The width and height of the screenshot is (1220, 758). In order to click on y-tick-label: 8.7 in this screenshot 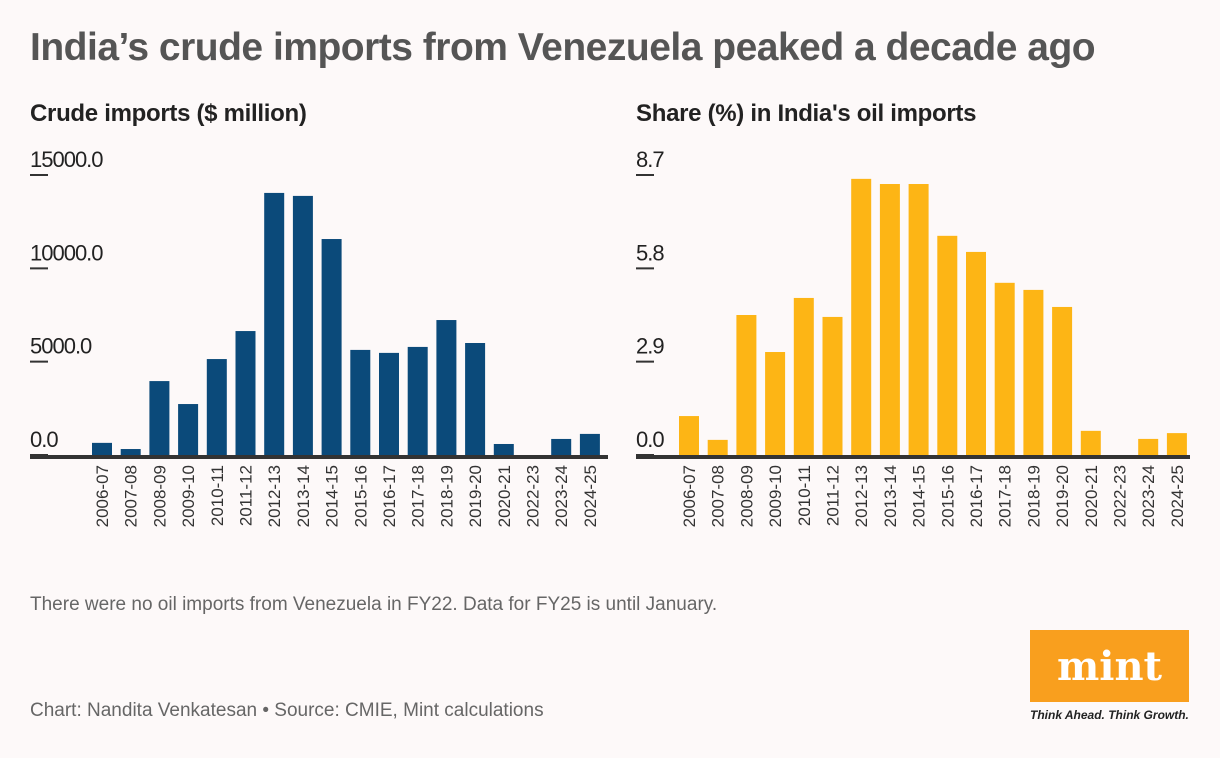, I will do `click(650, 159)`.